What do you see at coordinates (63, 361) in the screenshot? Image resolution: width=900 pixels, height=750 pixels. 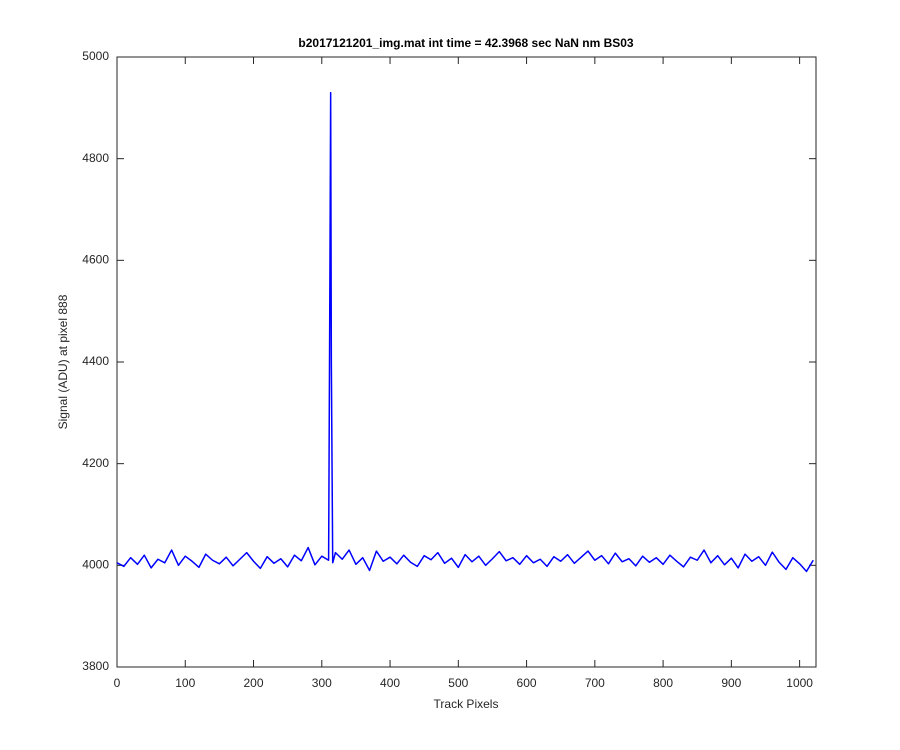 I see `y-axis-label: Signal (ADU) at pixel 888` at bounding box center [63, 361].